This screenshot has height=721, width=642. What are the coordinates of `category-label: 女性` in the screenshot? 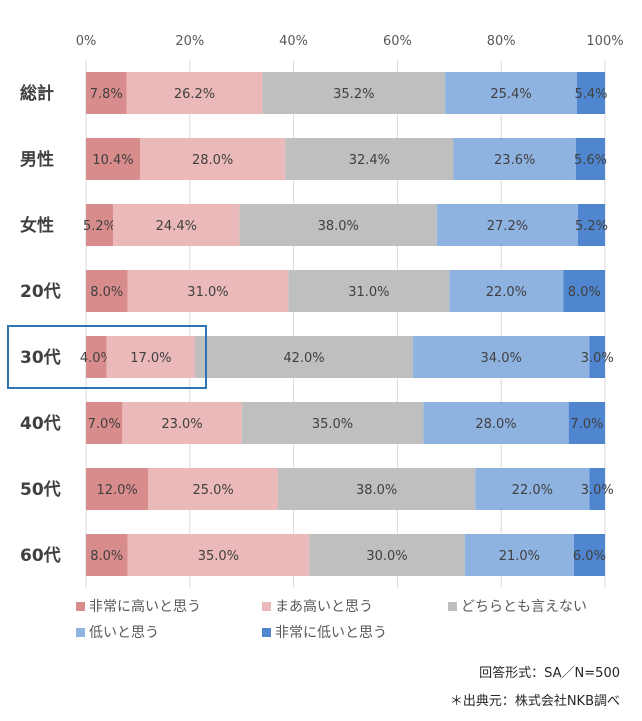 It's located at (37, 225).